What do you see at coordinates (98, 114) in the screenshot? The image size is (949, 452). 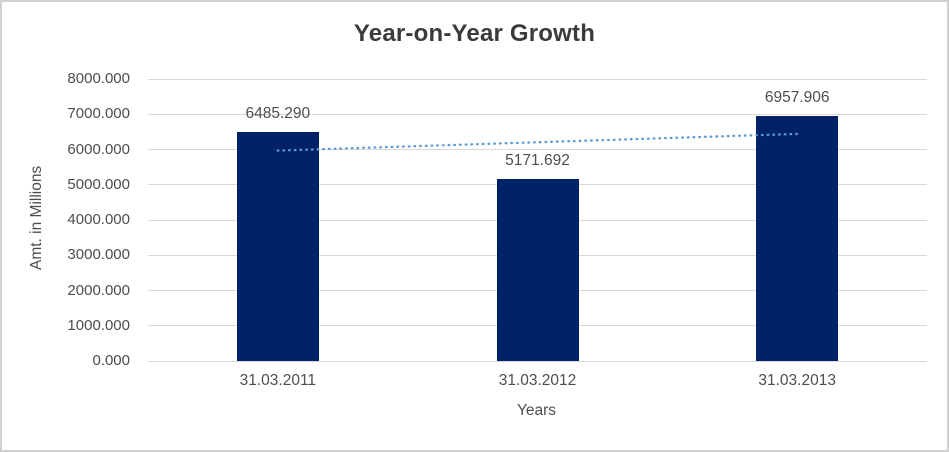 I see `y-tick-label: 7000.000` at bounding box center [98, 114].